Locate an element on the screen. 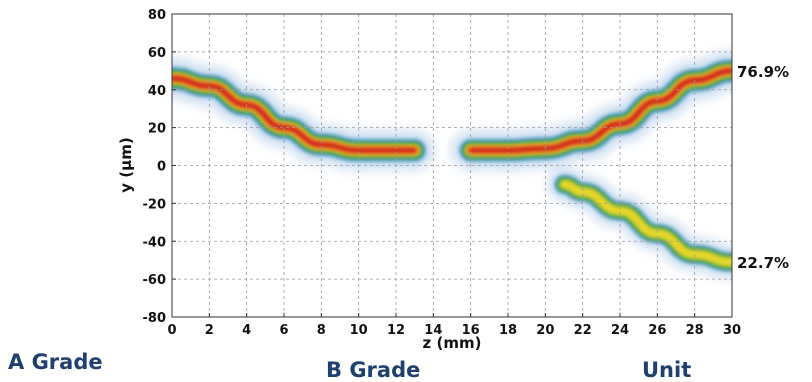 The height and width of the screenshot is (382, 812). output-annotations: 76.9% 22.7% is located at coordinates (763, 167).